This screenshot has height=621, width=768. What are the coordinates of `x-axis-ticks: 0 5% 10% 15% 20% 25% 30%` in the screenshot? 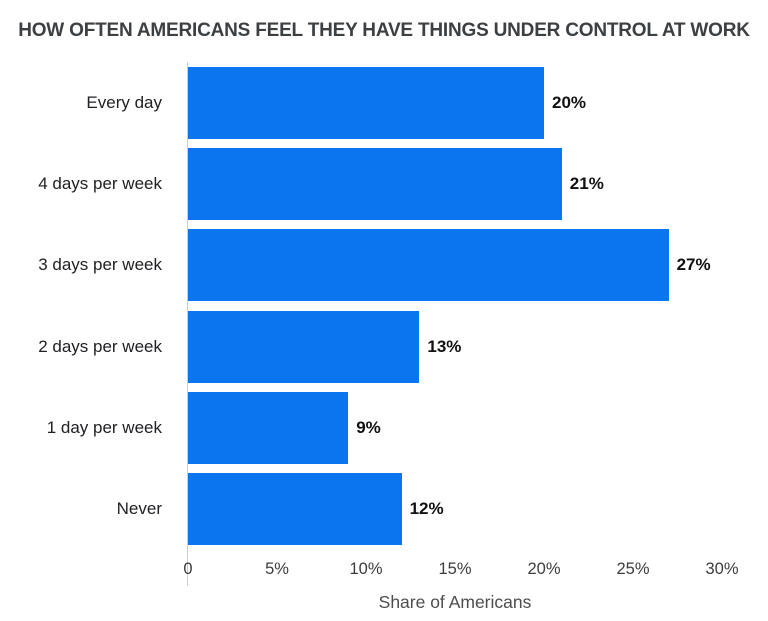 It's located at (460, 571).